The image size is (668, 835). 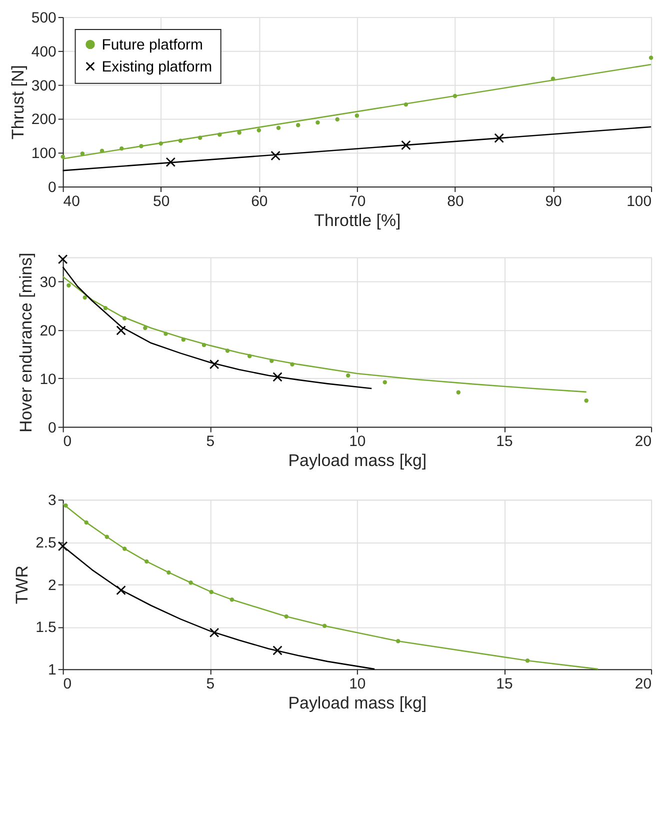 I want to click on x-tick-label: 70, so click(x=357, y=201).